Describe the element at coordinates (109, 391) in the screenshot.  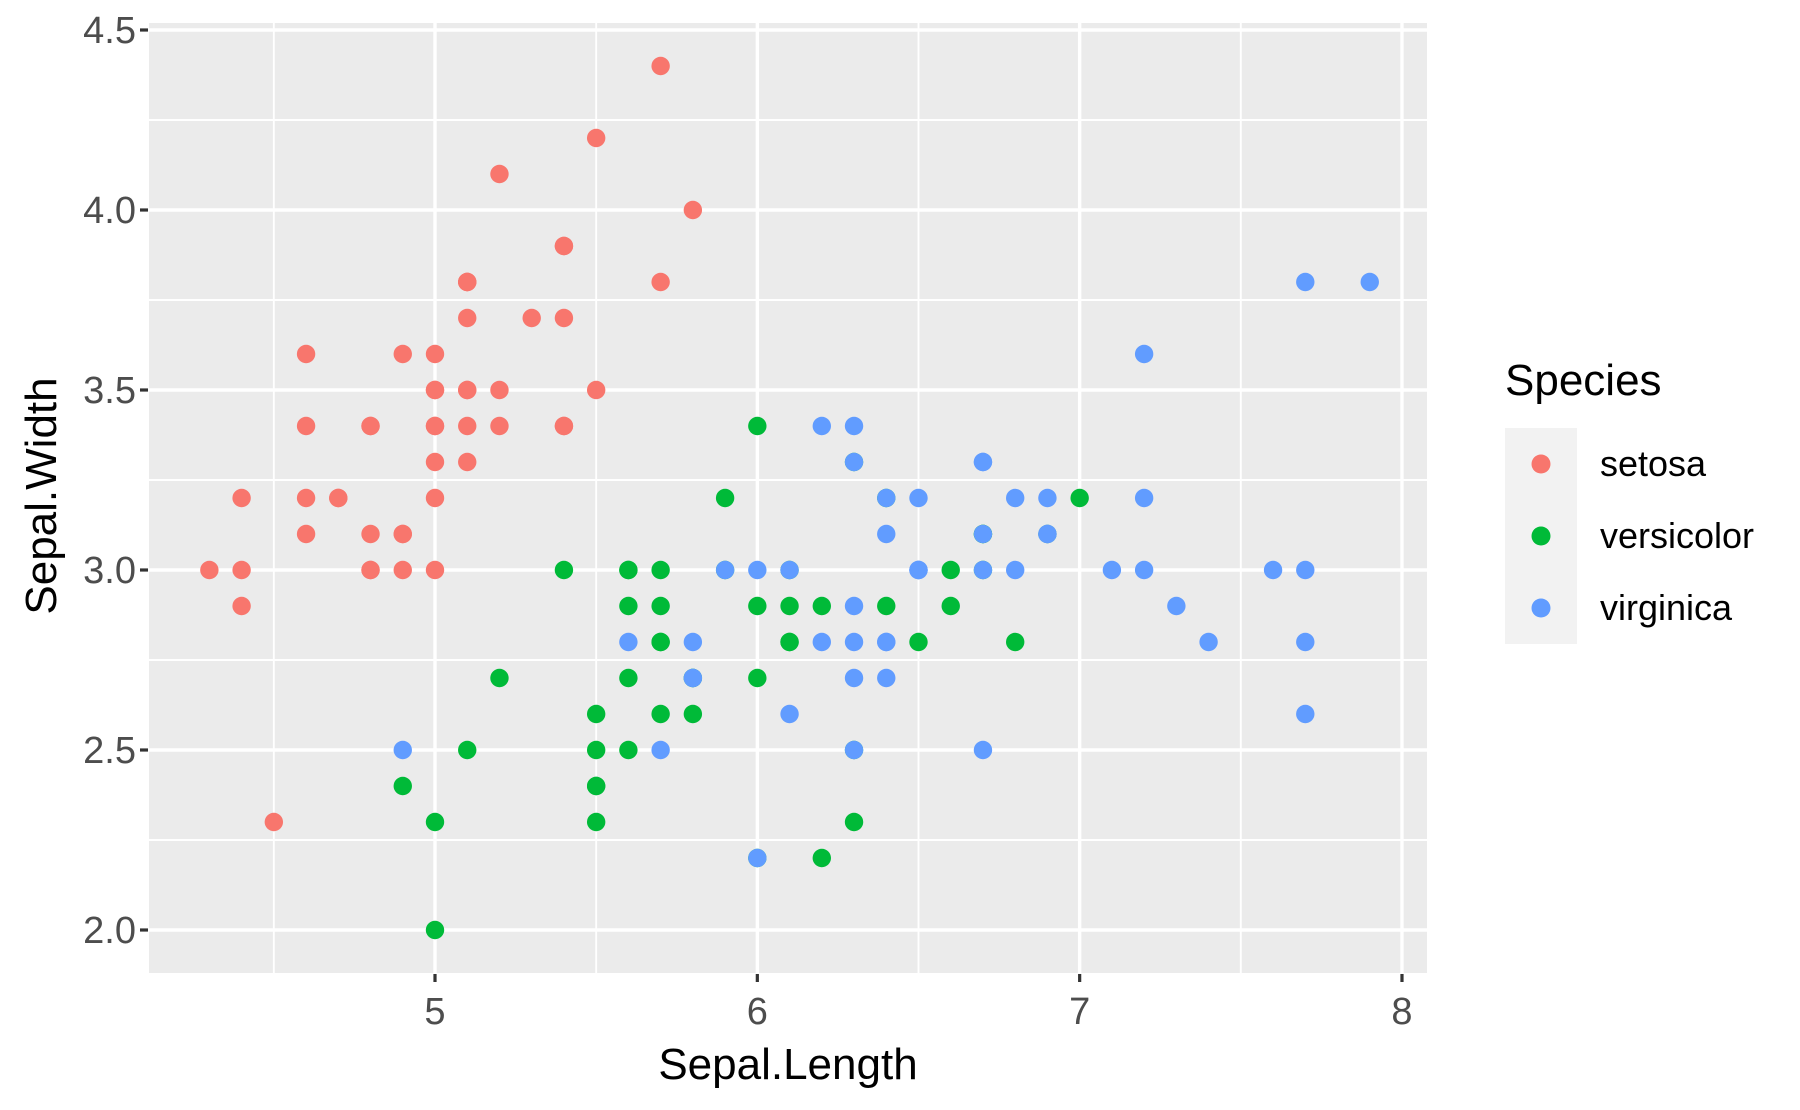
I see `y-tick-label: 3.5` at that location.